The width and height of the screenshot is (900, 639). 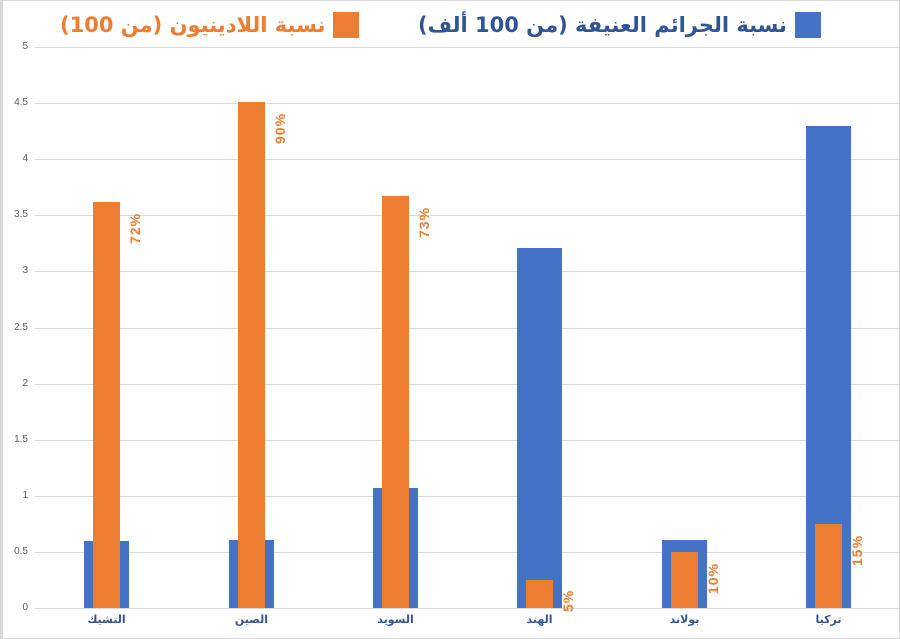 What do you see at coordinates (21, 439) in the screenshot?
I see `y-axis-tick-label: 1.5` at bounding box center [21, 439].